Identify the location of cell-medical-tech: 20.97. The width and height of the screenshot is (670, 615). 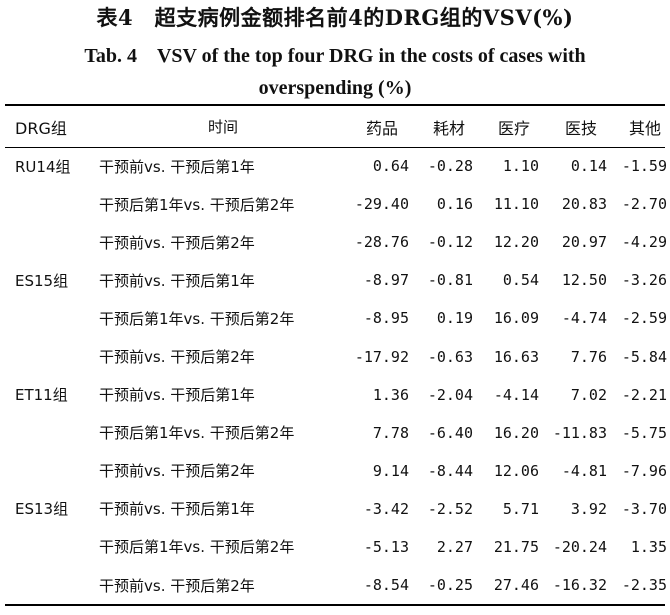
(584, 242).